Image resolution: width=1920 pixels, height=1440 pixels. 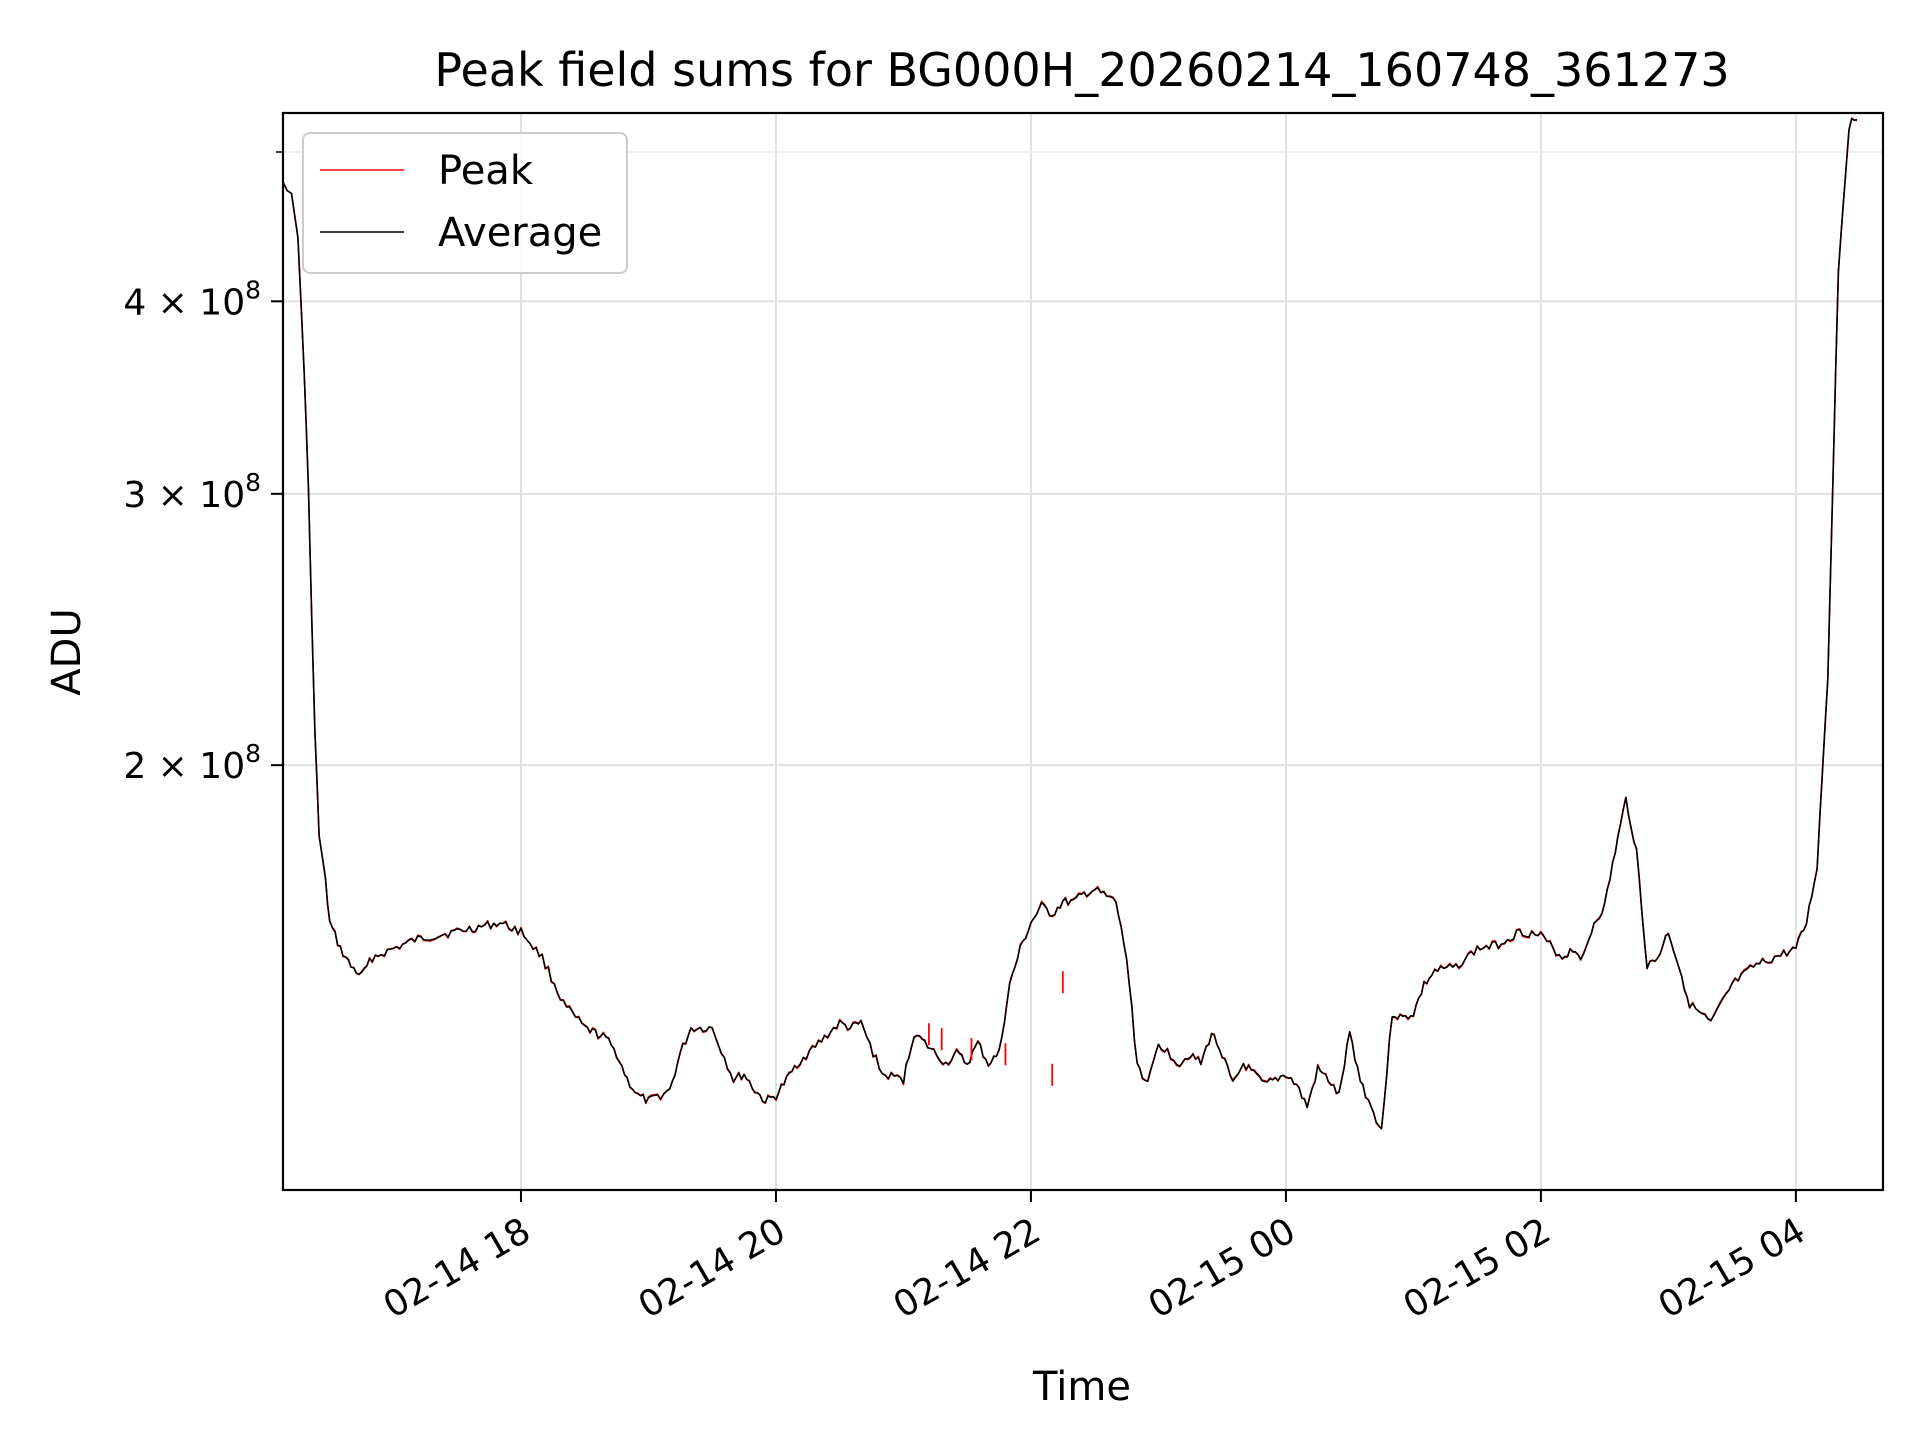 I want to click on legend-box, so click(x=465, y=203).